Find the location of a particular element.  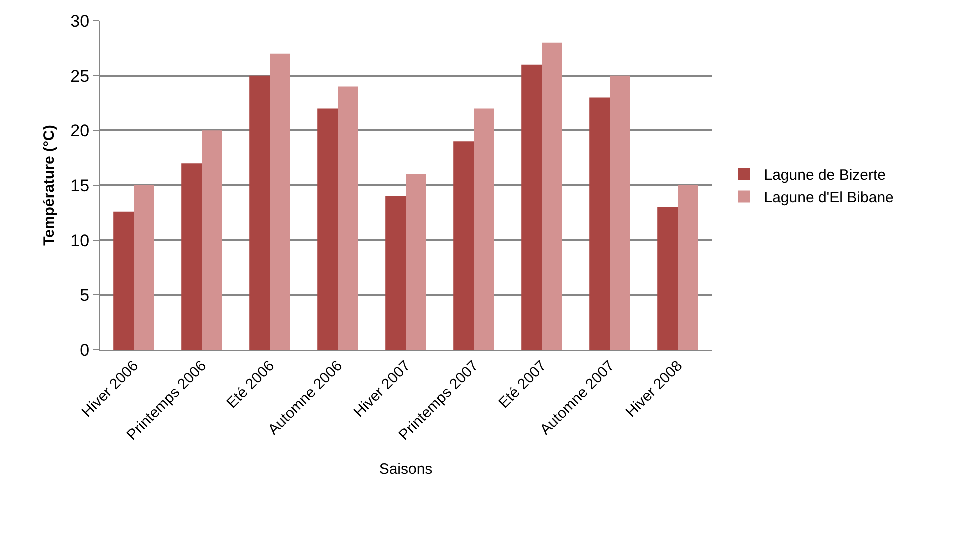

y-tick-label: 0 is located at coordinates (85, 350).